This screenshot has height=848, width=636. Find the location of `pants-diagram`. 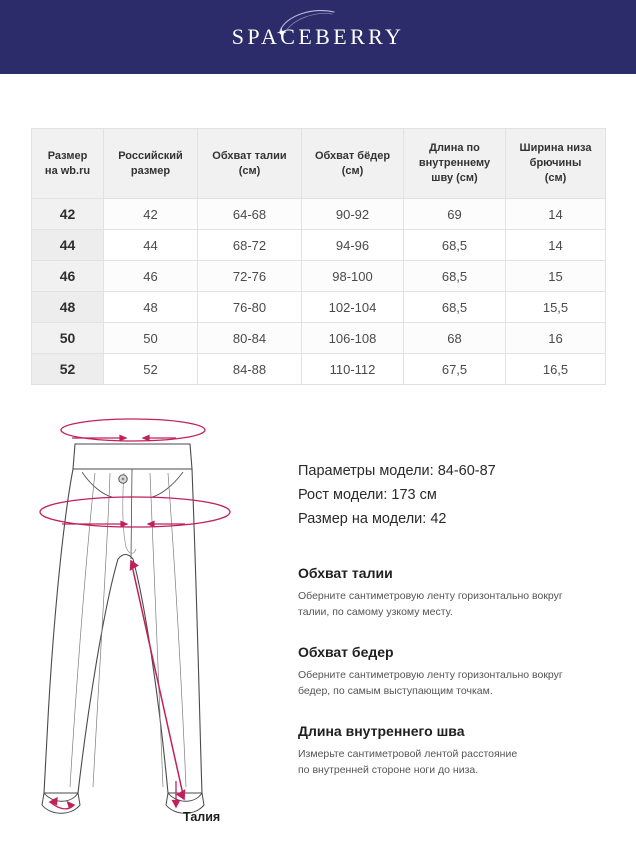

pants-diagram is located at coordinates (135, 616).